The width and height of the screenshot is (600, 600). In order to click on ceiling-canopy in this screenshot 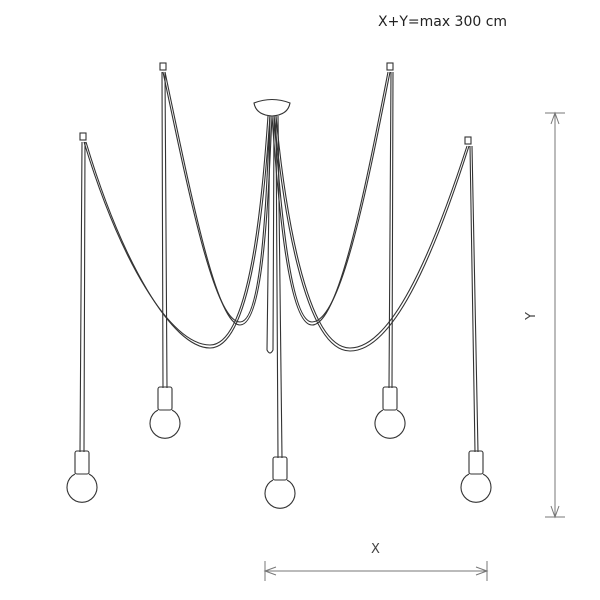, I will do `click(272, 107)`.